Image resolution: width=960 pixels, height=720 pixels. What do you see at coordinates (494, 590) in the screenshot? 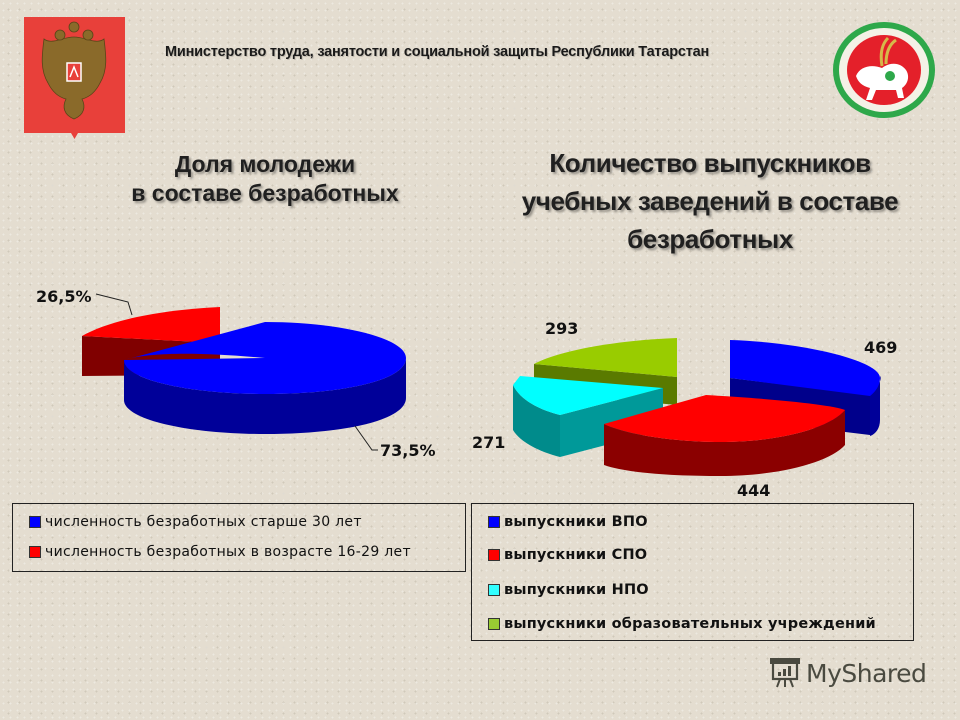
I see `legend-swatch-cyan` at bounding box center [494, 590].